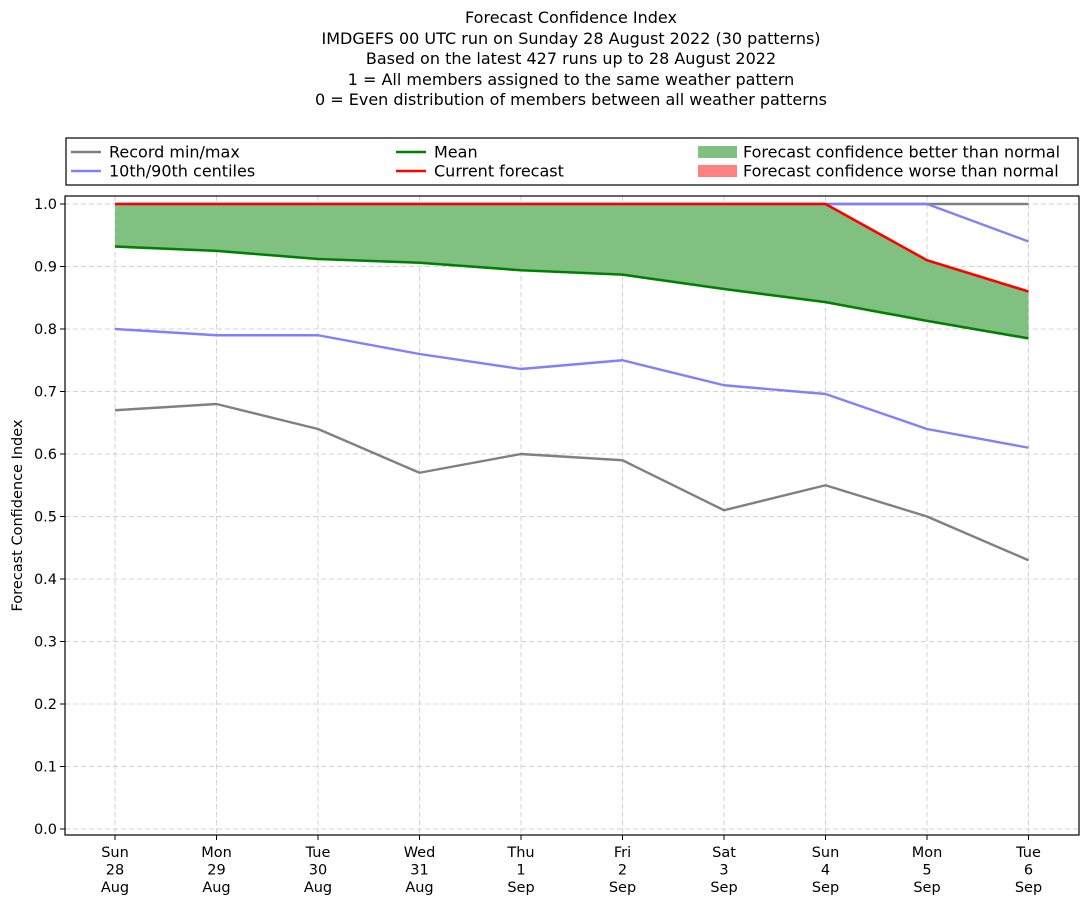 This screenshot has width=1092, height=924. What do you see at coordinates (419, 871) in the screenshot?
I see `x-tick-label: 31` at bounding box center [419, 871].